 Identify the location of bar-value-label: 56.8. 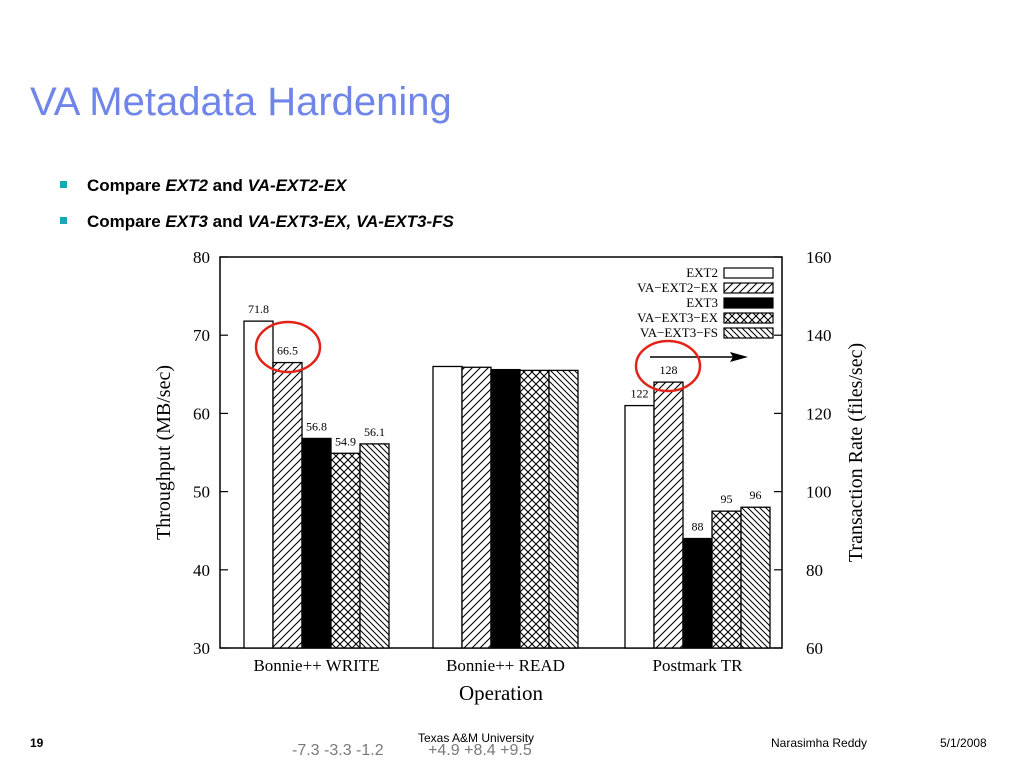
(316, 426).